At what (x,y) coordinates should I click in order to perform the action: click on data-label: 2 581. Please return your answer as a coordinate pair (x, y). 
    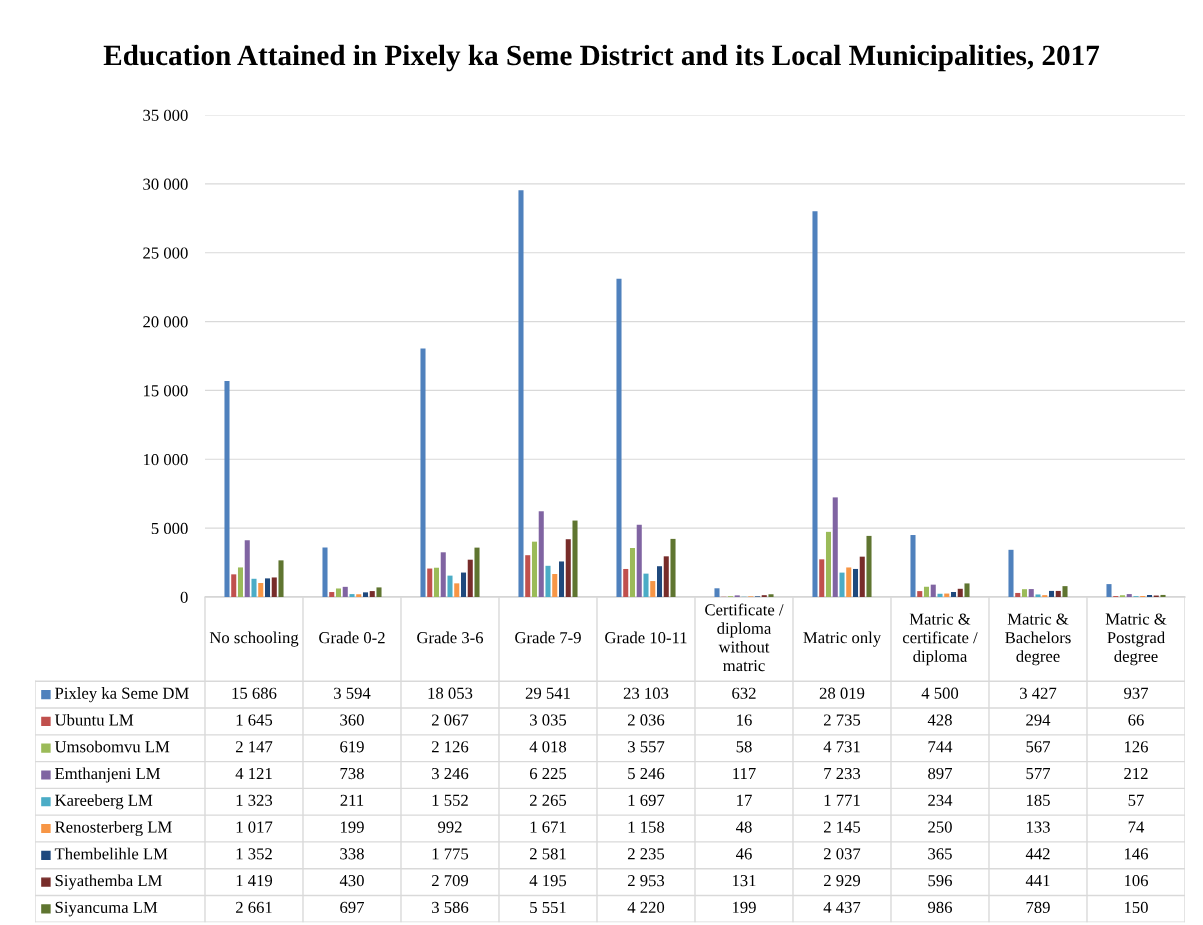
    Looking at the image, I should click on (547, 854).